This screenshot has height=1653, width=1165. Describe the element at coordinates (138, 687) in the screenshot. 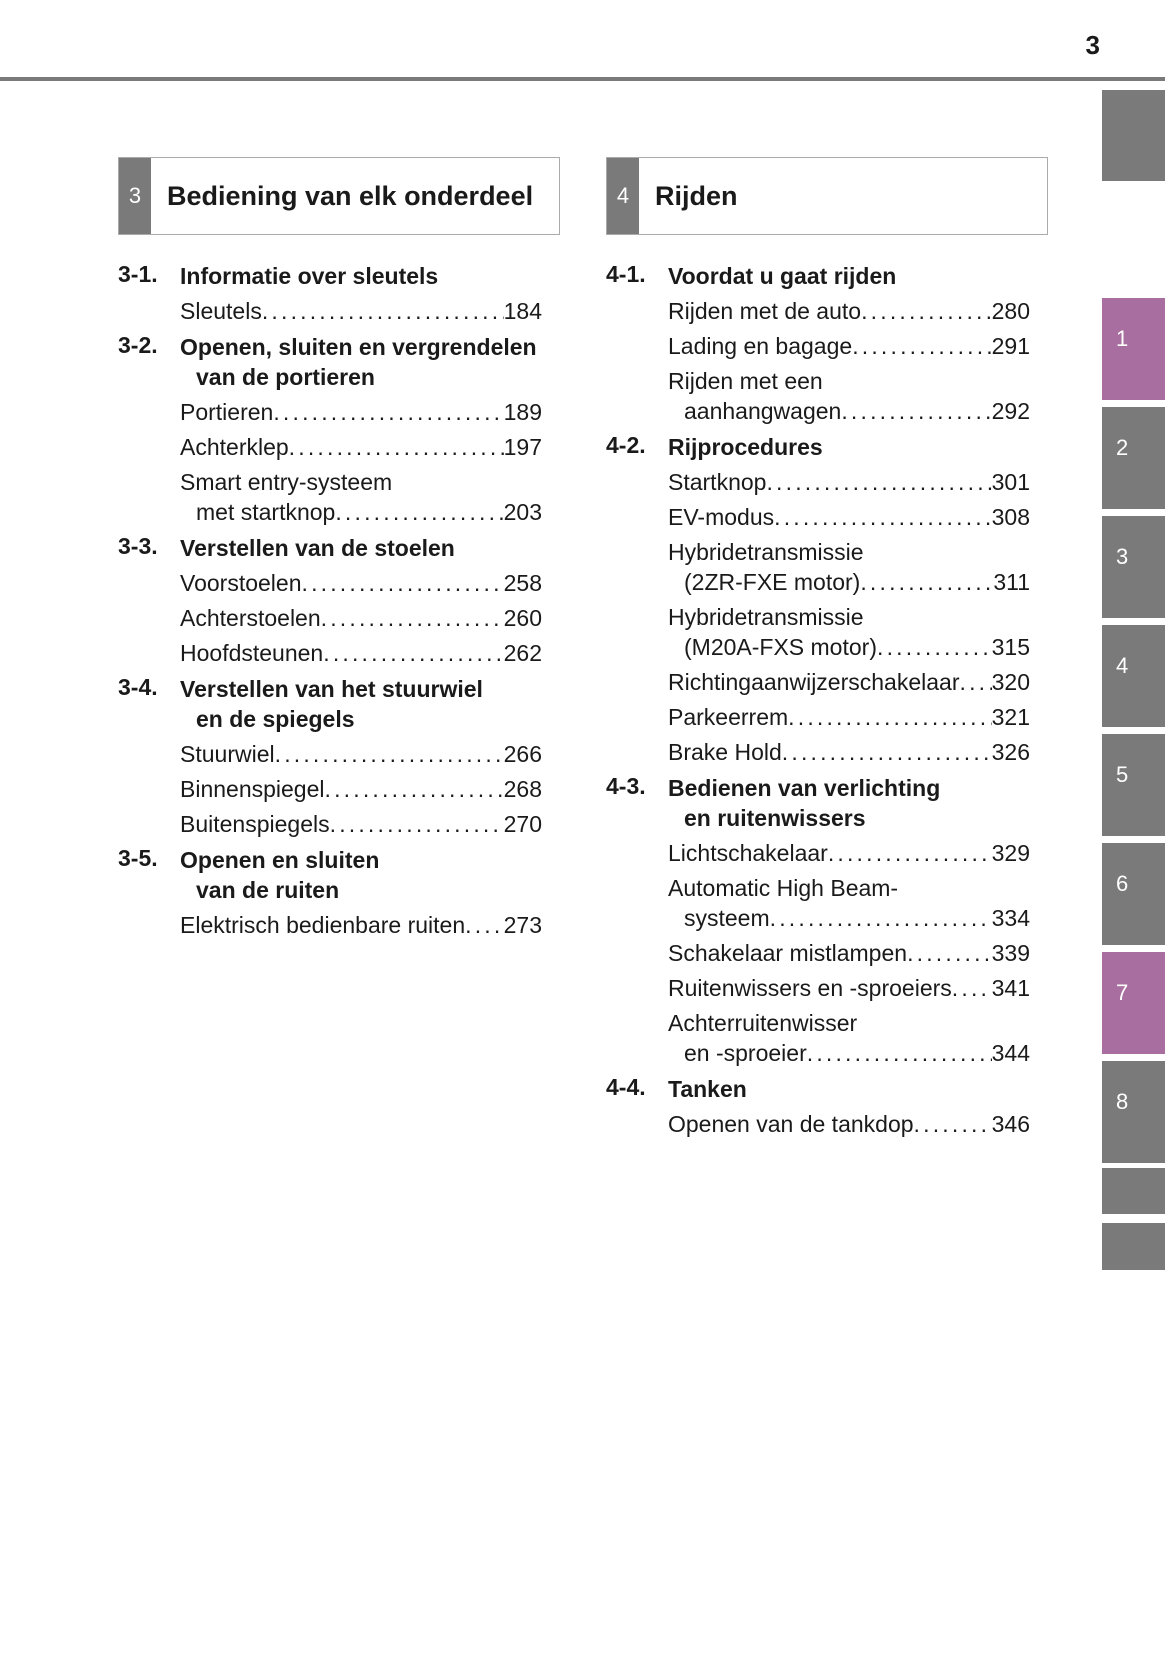

I see `section-number: 3-4.` at that location.